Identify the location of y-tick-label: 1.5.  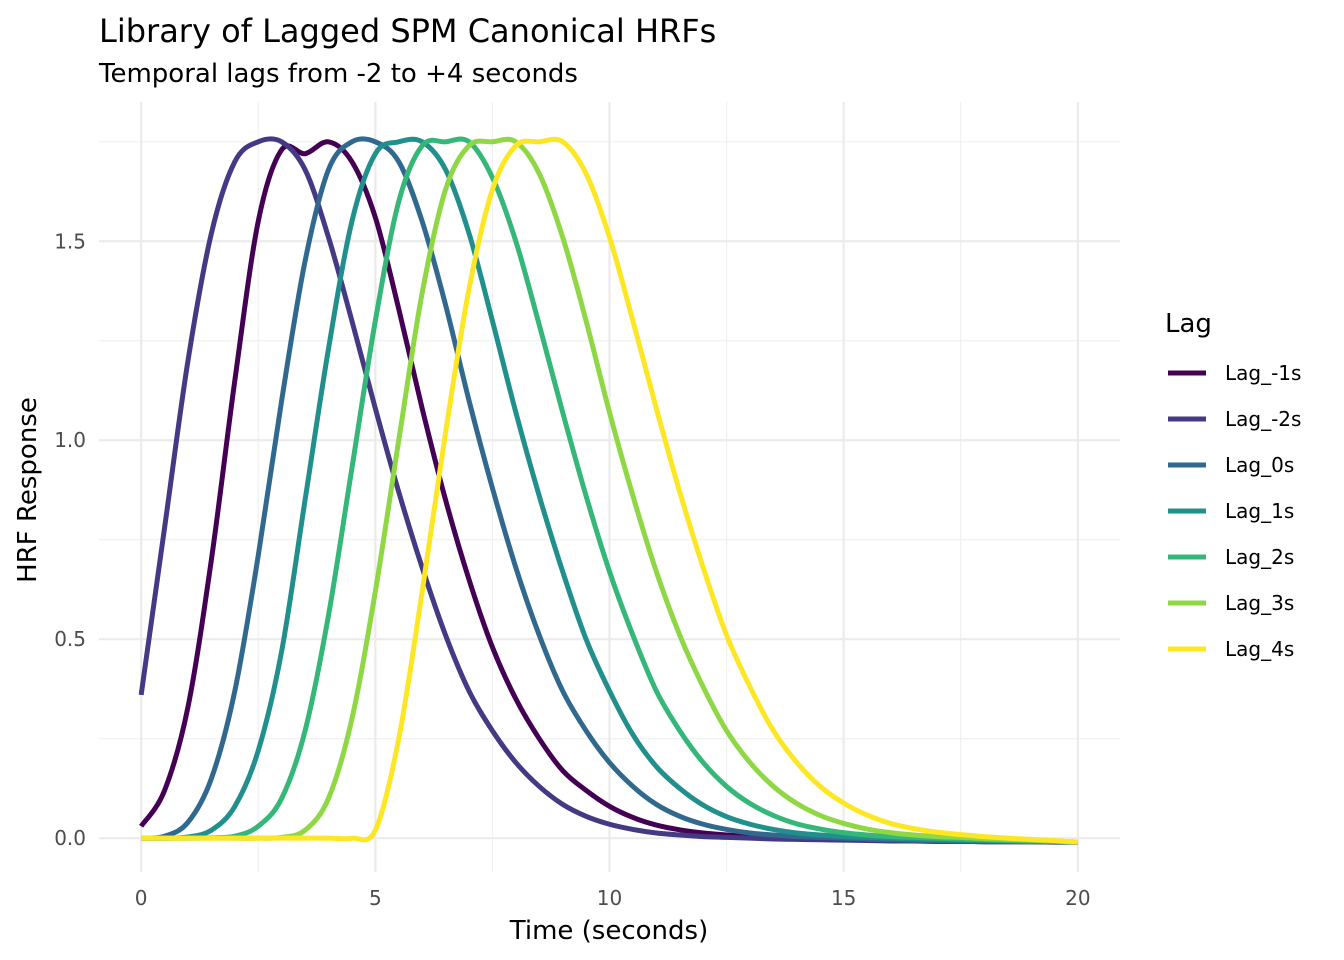
(70, 241).